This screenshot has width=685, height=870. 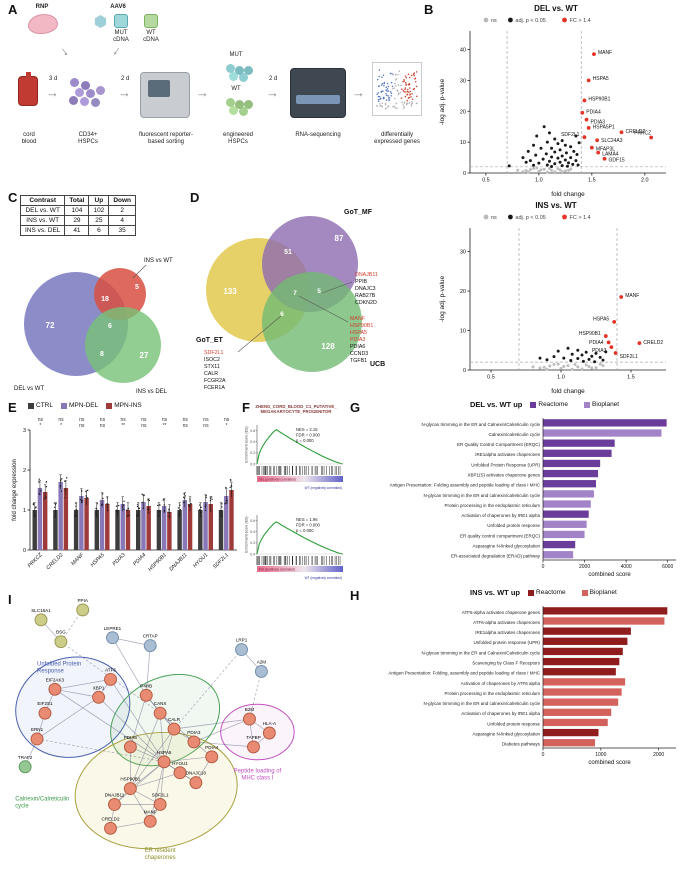 I want to click on svg-text: HLA-A, so click(x=270, y=723).